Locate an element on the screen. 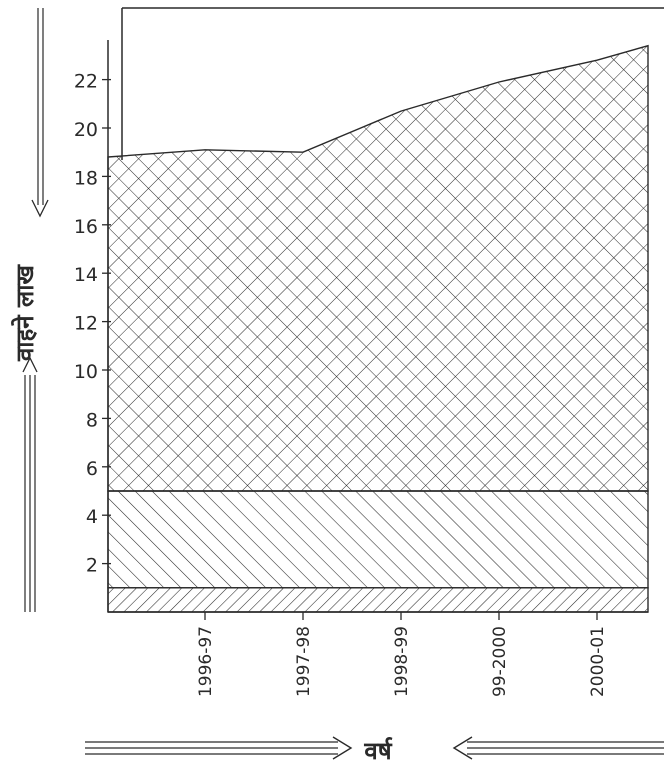  y-tick-label: 2 is located at coordinates (92, 566).